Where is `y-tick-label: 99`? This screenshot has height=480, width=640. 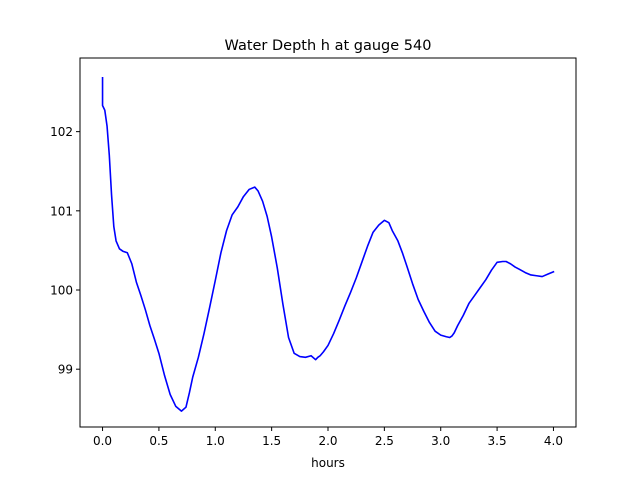 y-tick-label: 99 is located at coordinates (65, 370).